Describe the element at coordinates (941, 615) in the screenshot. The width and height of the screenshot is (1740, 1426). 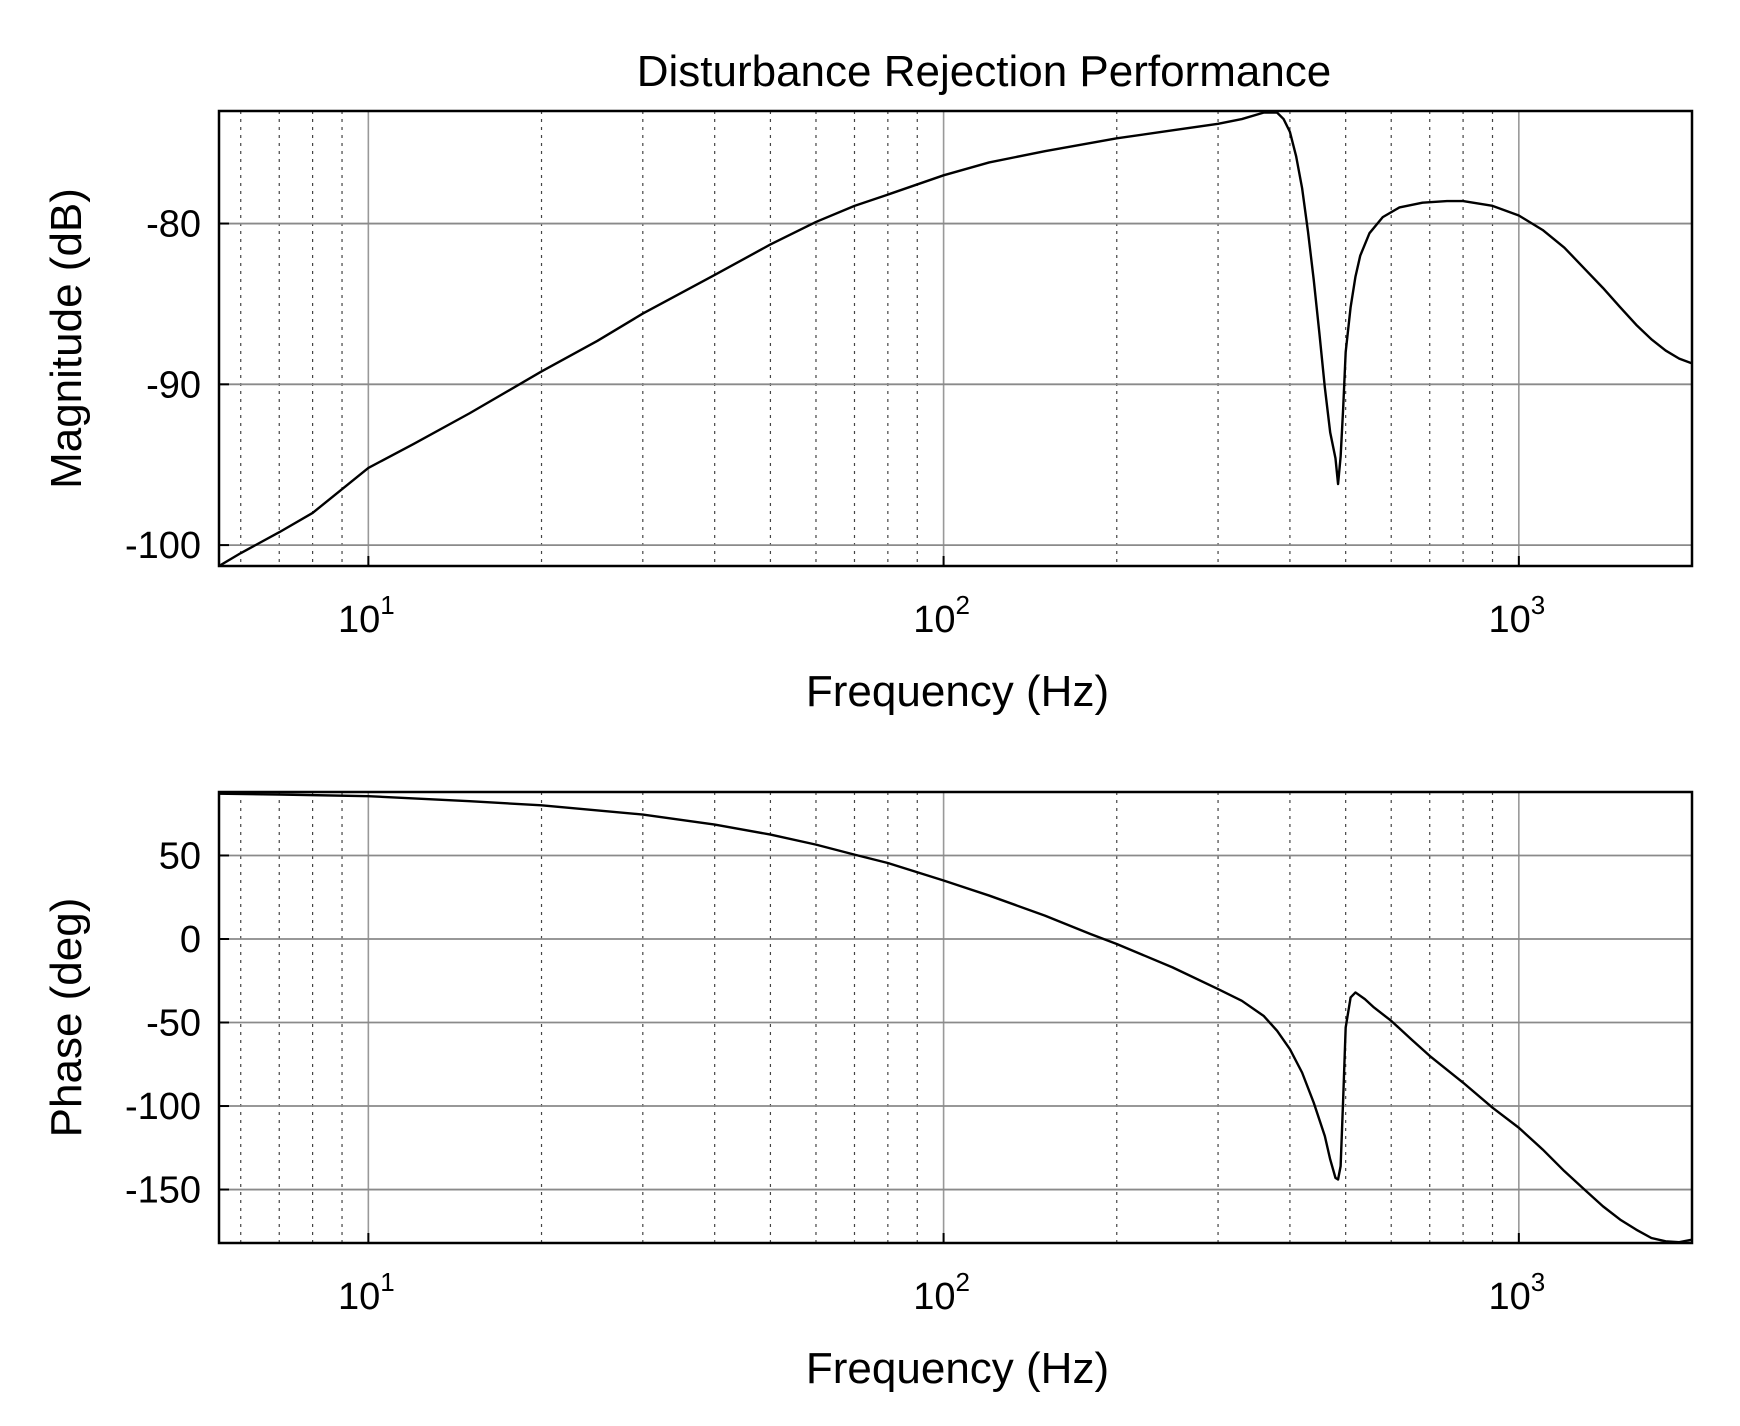
I see `magnitude-x-tick-label: 10²` at that location.